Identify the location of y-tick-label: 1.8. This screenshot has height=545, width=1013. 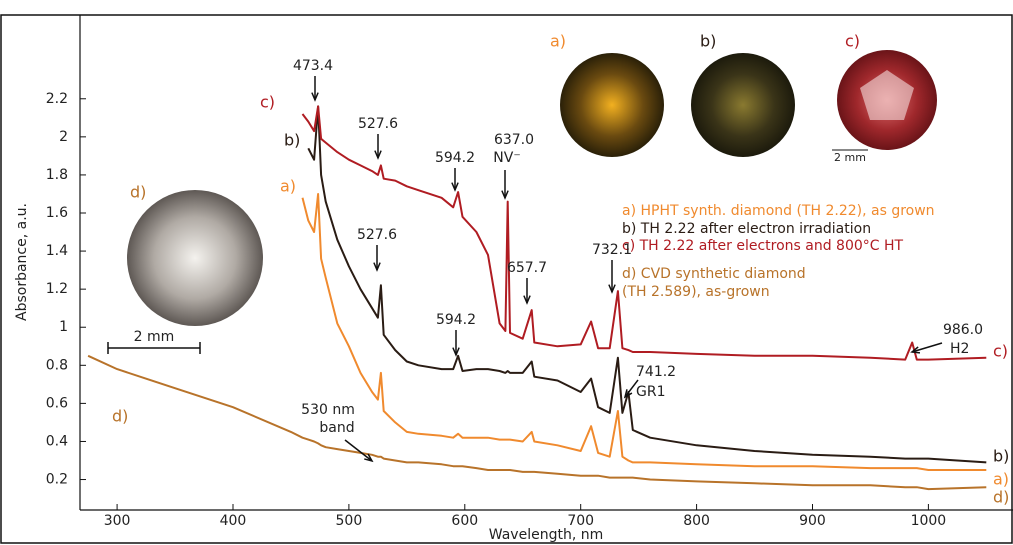
(57, 175).